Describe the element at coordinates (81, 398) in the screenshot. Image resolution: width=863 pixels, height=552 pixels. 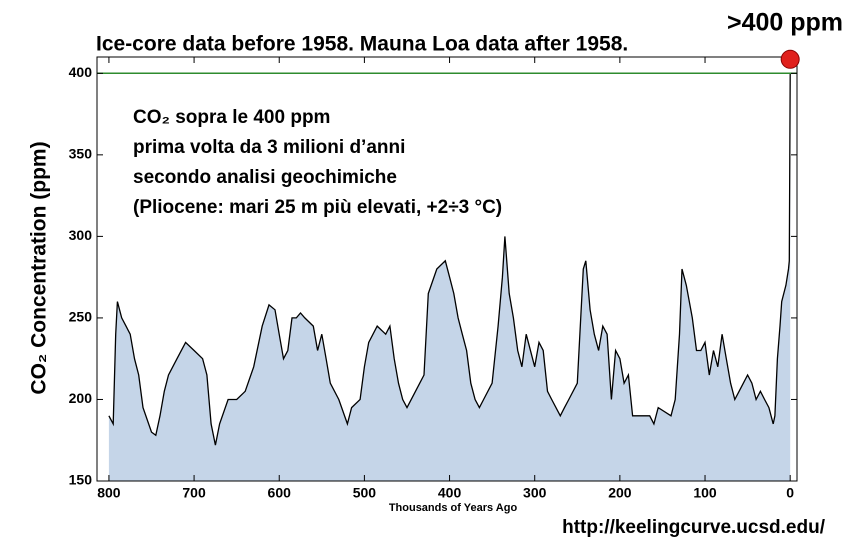
I see `y-tick-label: 200` at that location.